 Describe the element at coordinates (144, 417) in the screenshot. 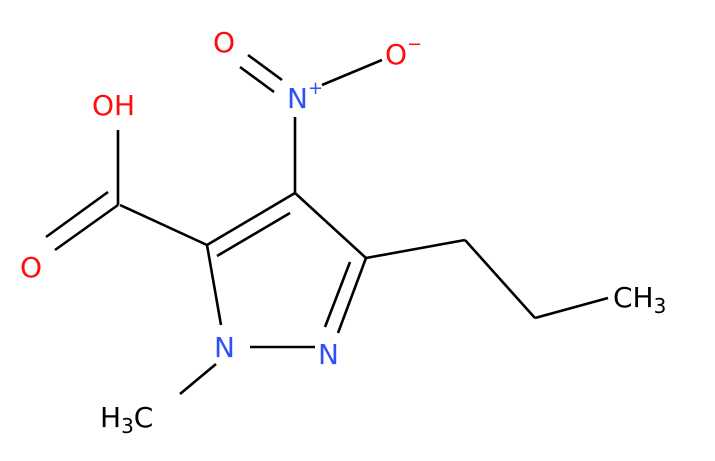

I see `atom-symbol: C` at that location.